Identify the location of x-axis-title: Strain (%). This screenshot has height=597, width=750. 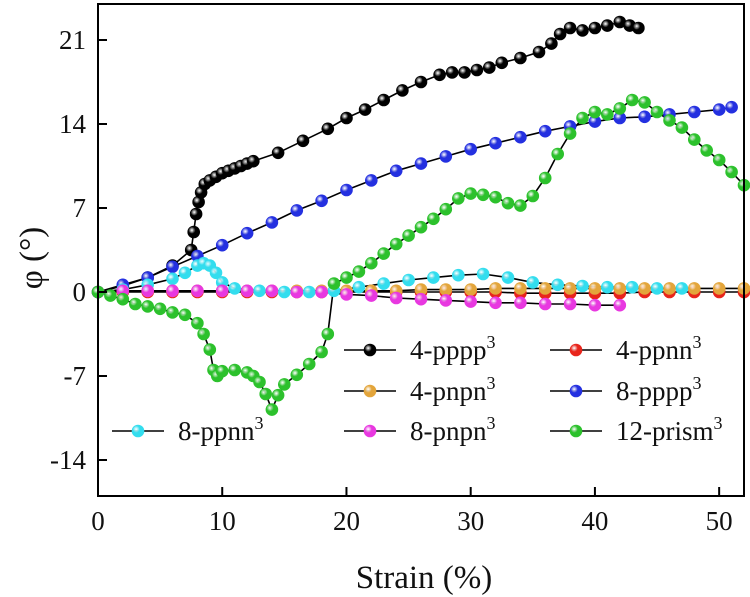
(424, 578).